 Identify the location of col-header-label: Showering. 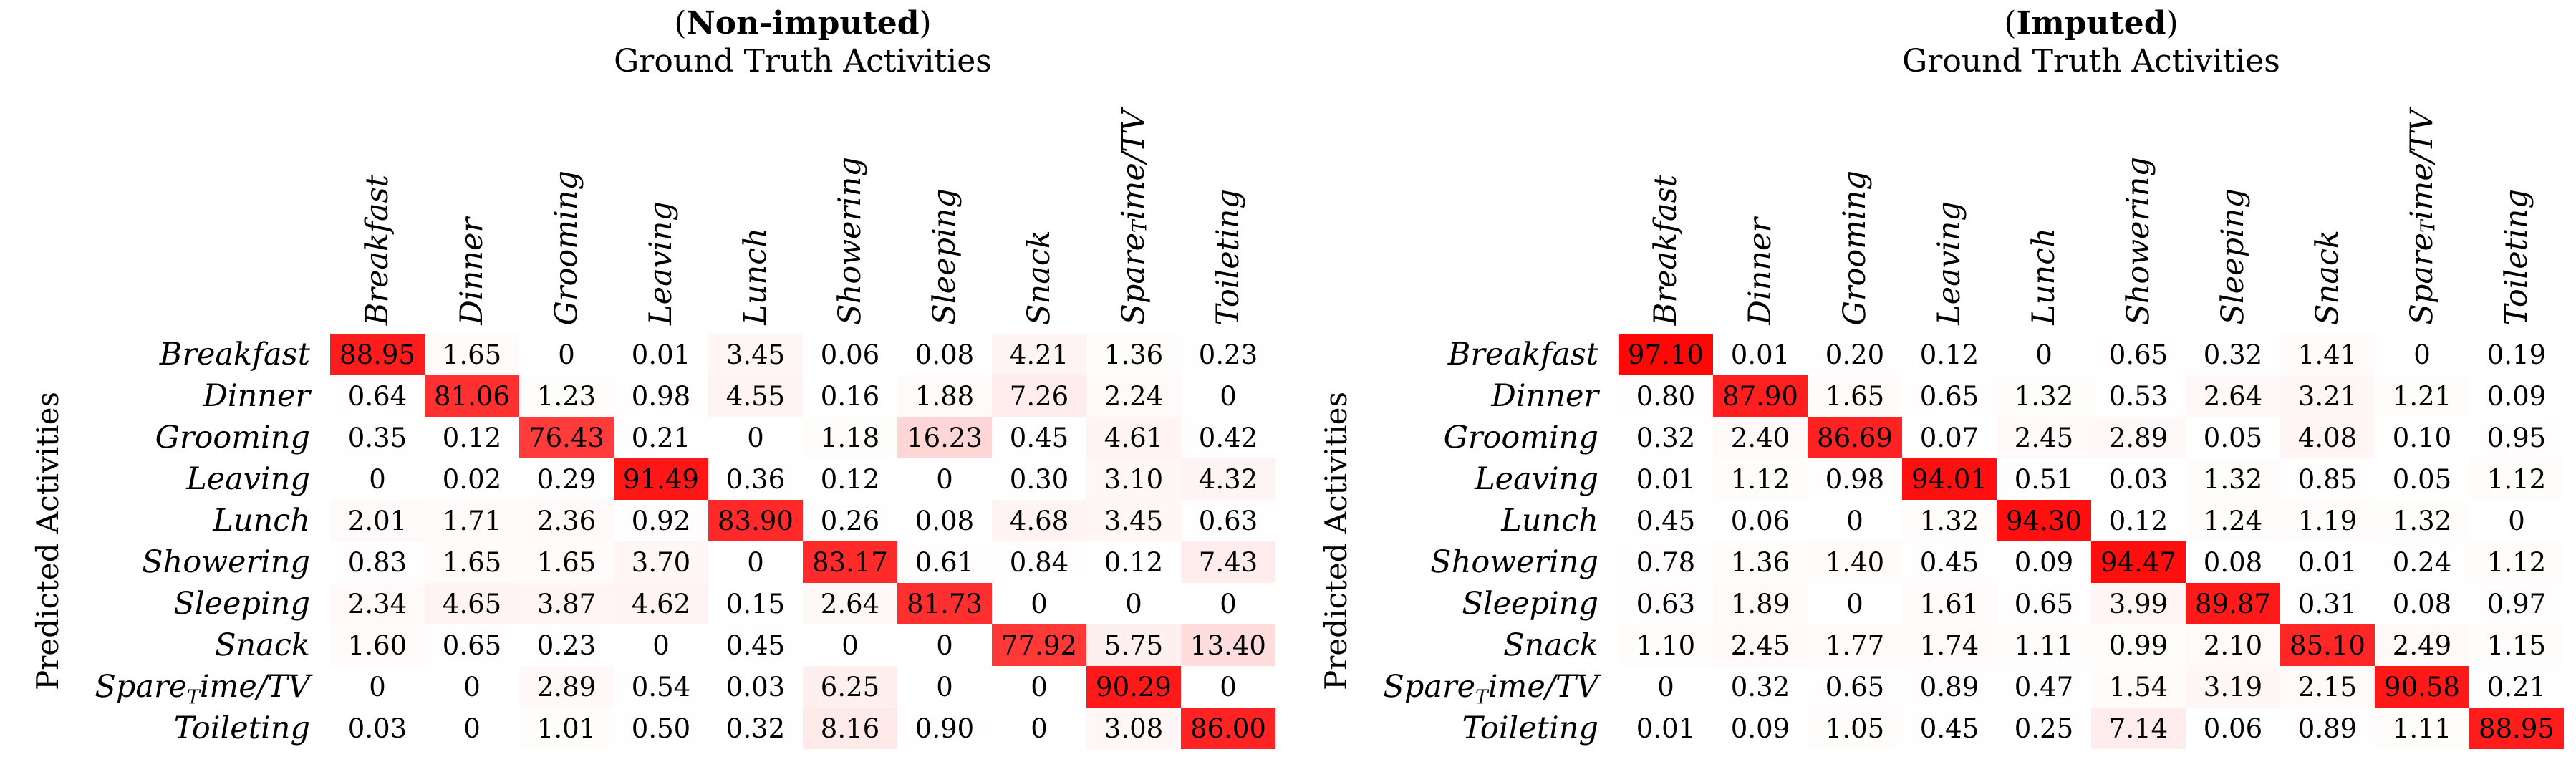
(2138, 241).